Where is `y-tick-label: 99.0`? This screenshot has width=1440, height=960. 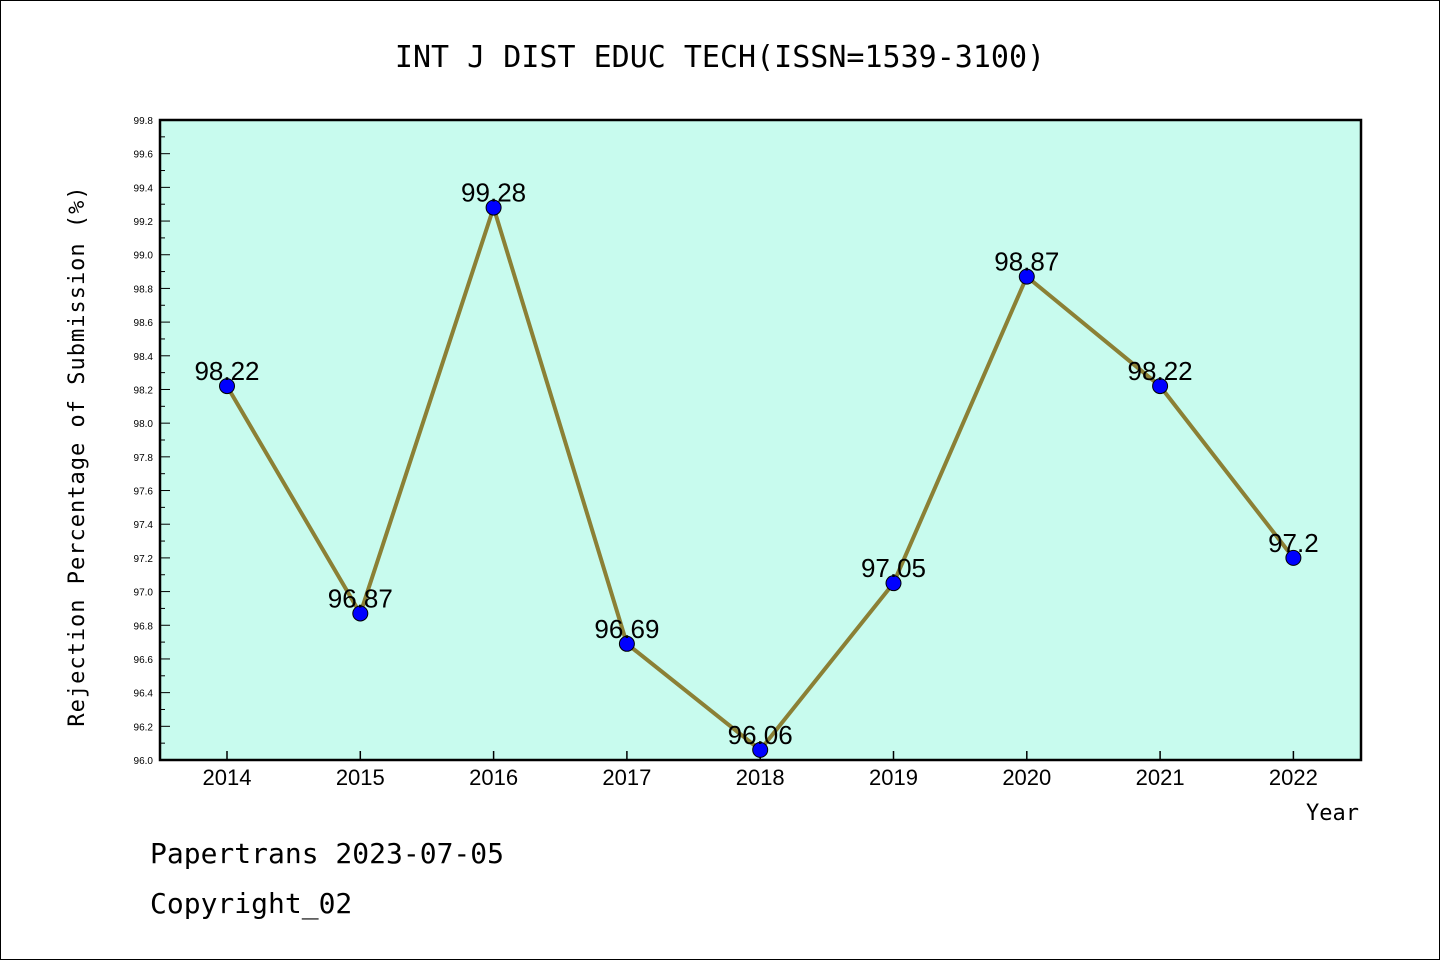 y-tick-label: 99.0 is located at coordinates (144, 256).